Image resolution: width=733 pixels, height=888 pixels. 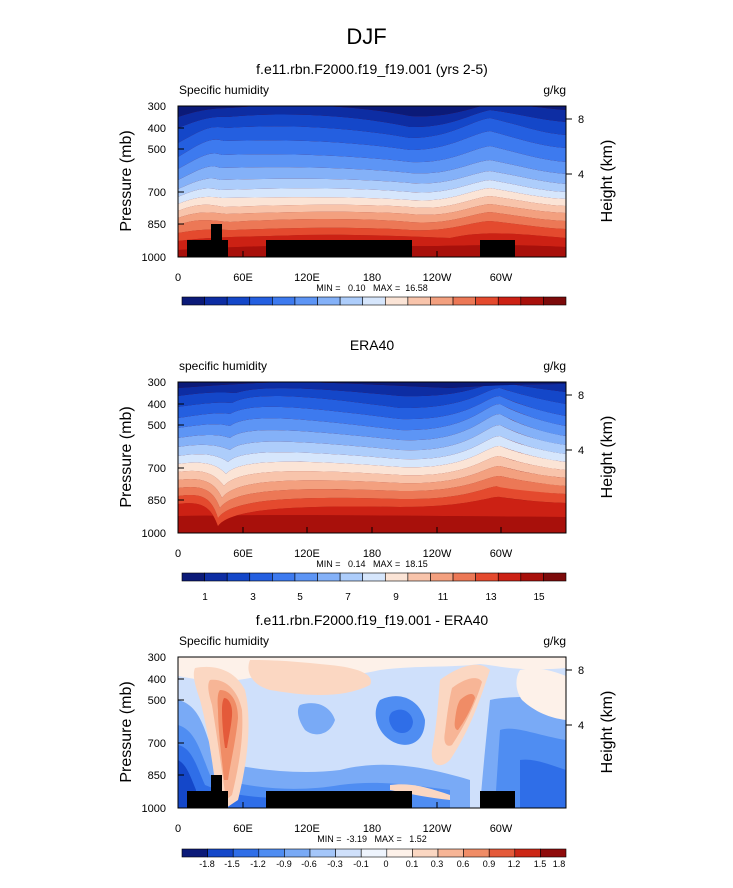 What do you see at coordinates (258, 864) in the screenshot?
I see `colorbar-label: -1.2` at bounding box center [258, 864].